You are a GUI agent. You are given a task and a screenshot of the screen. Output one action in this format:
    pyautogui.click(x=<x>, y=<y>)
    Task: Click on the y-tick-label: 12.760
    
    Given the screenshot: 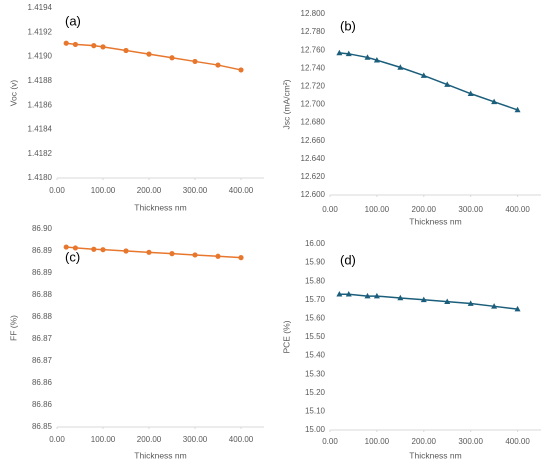 What is the action you would take?
    pyautogui.click(x=313, y=49)
    